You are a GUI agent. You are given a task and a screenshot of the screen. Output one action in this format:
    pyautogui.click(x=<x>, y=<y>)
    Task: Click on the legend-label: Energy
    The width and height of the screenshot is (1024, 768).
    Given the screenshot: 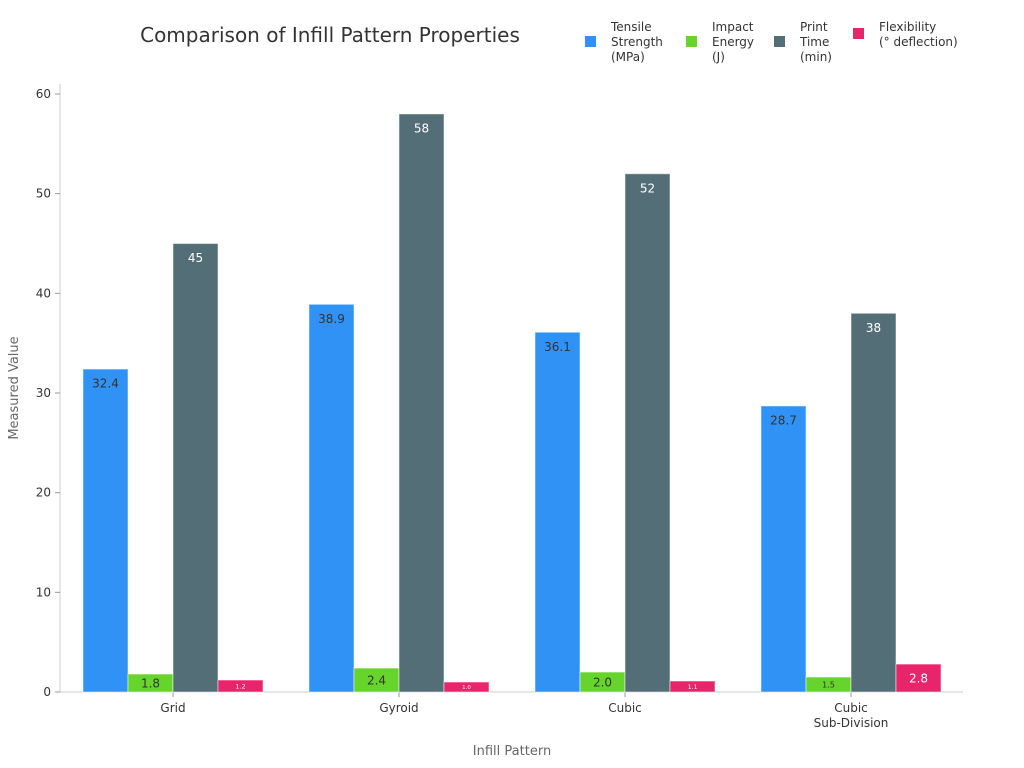 What is the action you would take?
    pyautogui.click(x=733, y=42)
    